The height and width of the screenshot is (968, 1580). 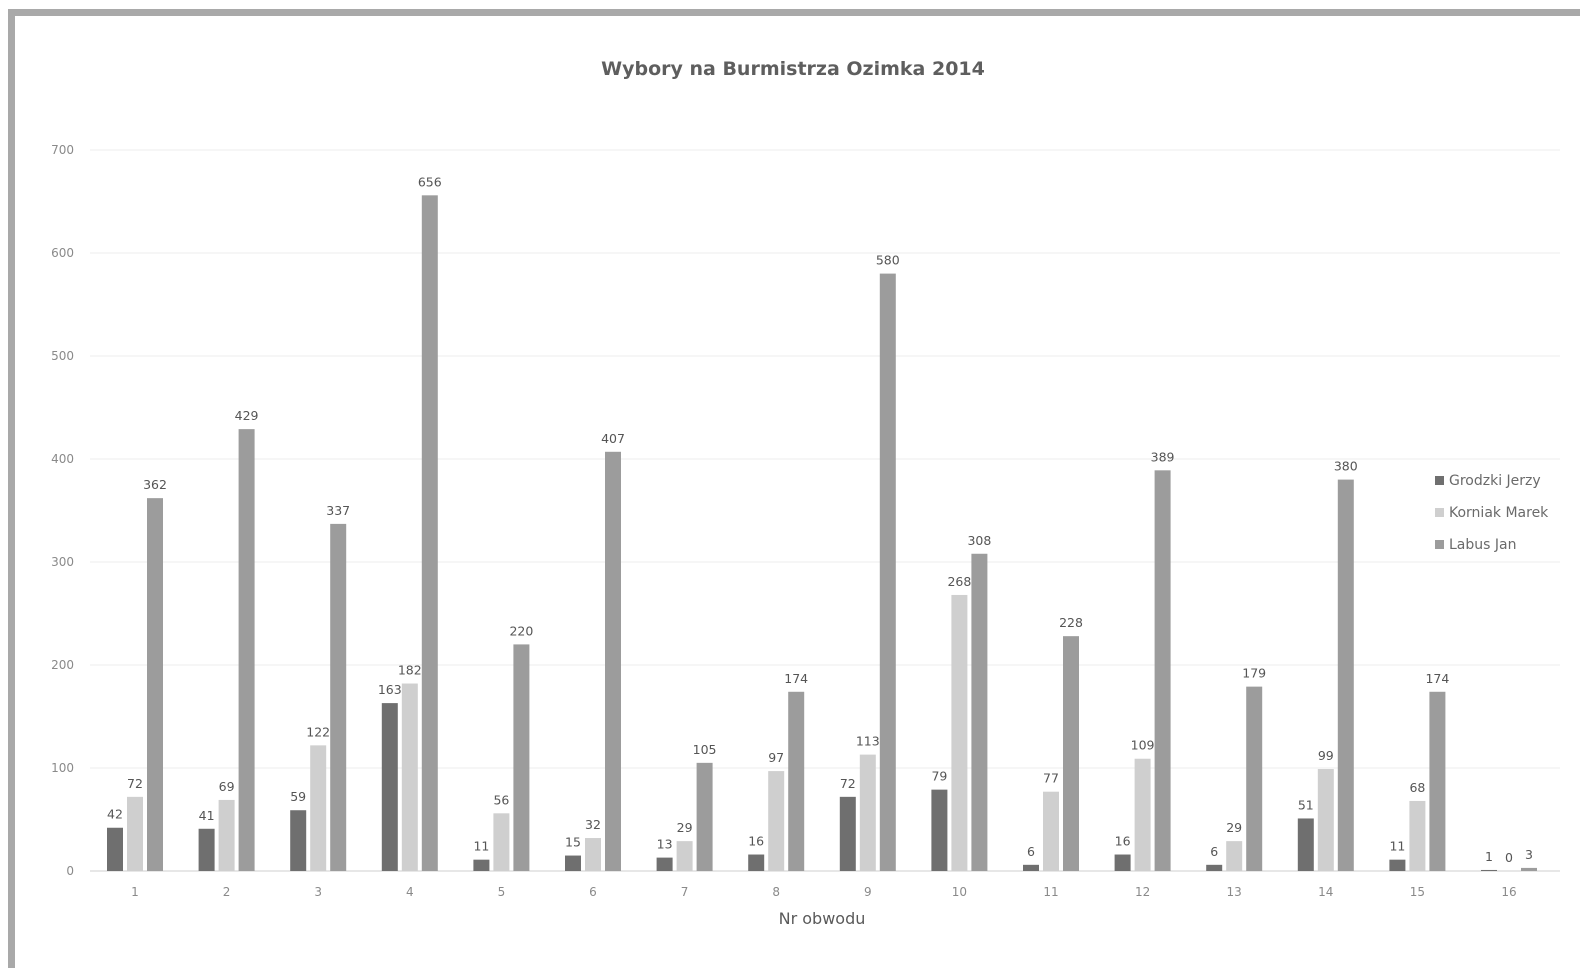 What do you see at coordinates (227, 786) in the screenshot?
I see `data-label: 69` at bounding box center [227, 786].